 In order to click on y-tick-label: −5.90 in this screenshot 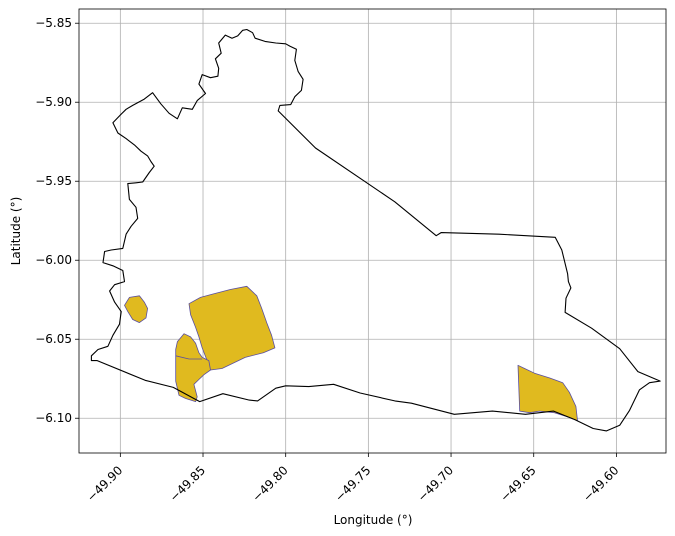, I will do `click(53, 102)`.